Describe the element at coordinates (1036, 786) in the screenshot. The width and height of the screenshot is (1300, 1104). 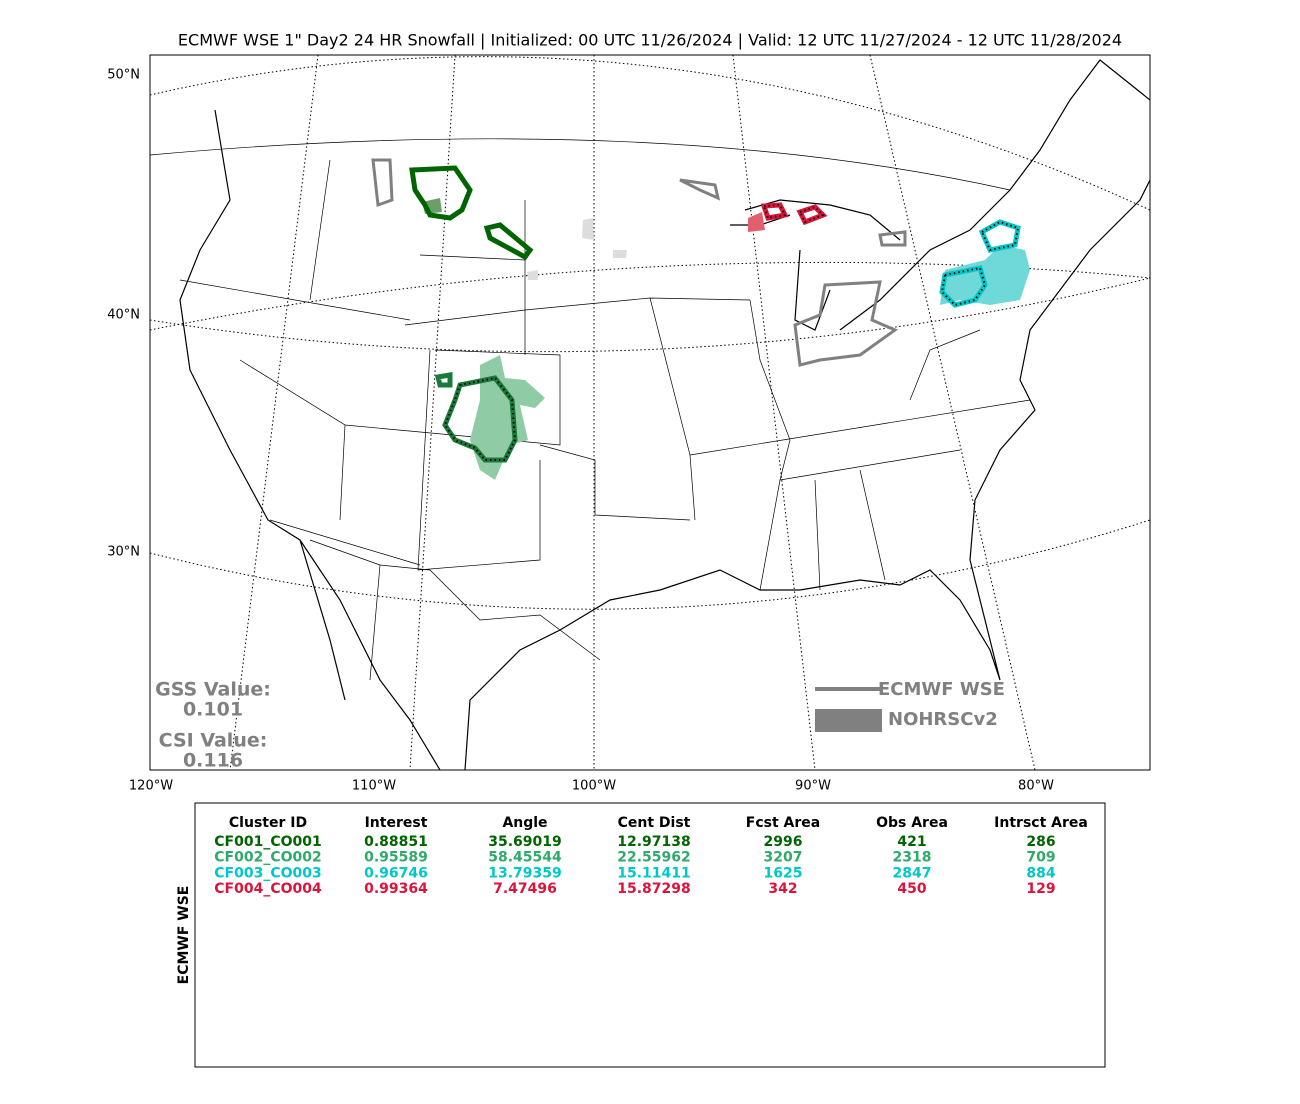
I see `lon-label: 80°W` at that location.